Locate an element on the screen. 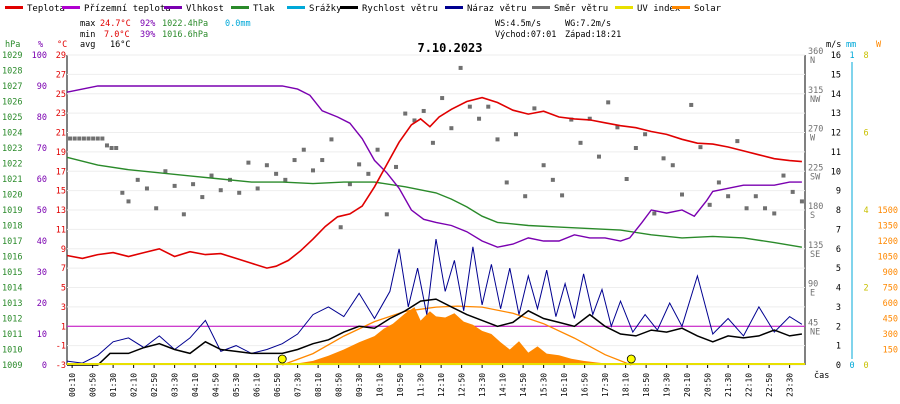 The height and width of the screenshot is (404, 900). tick-hpa-1017: 1017 is located at coordinates (12, 242).